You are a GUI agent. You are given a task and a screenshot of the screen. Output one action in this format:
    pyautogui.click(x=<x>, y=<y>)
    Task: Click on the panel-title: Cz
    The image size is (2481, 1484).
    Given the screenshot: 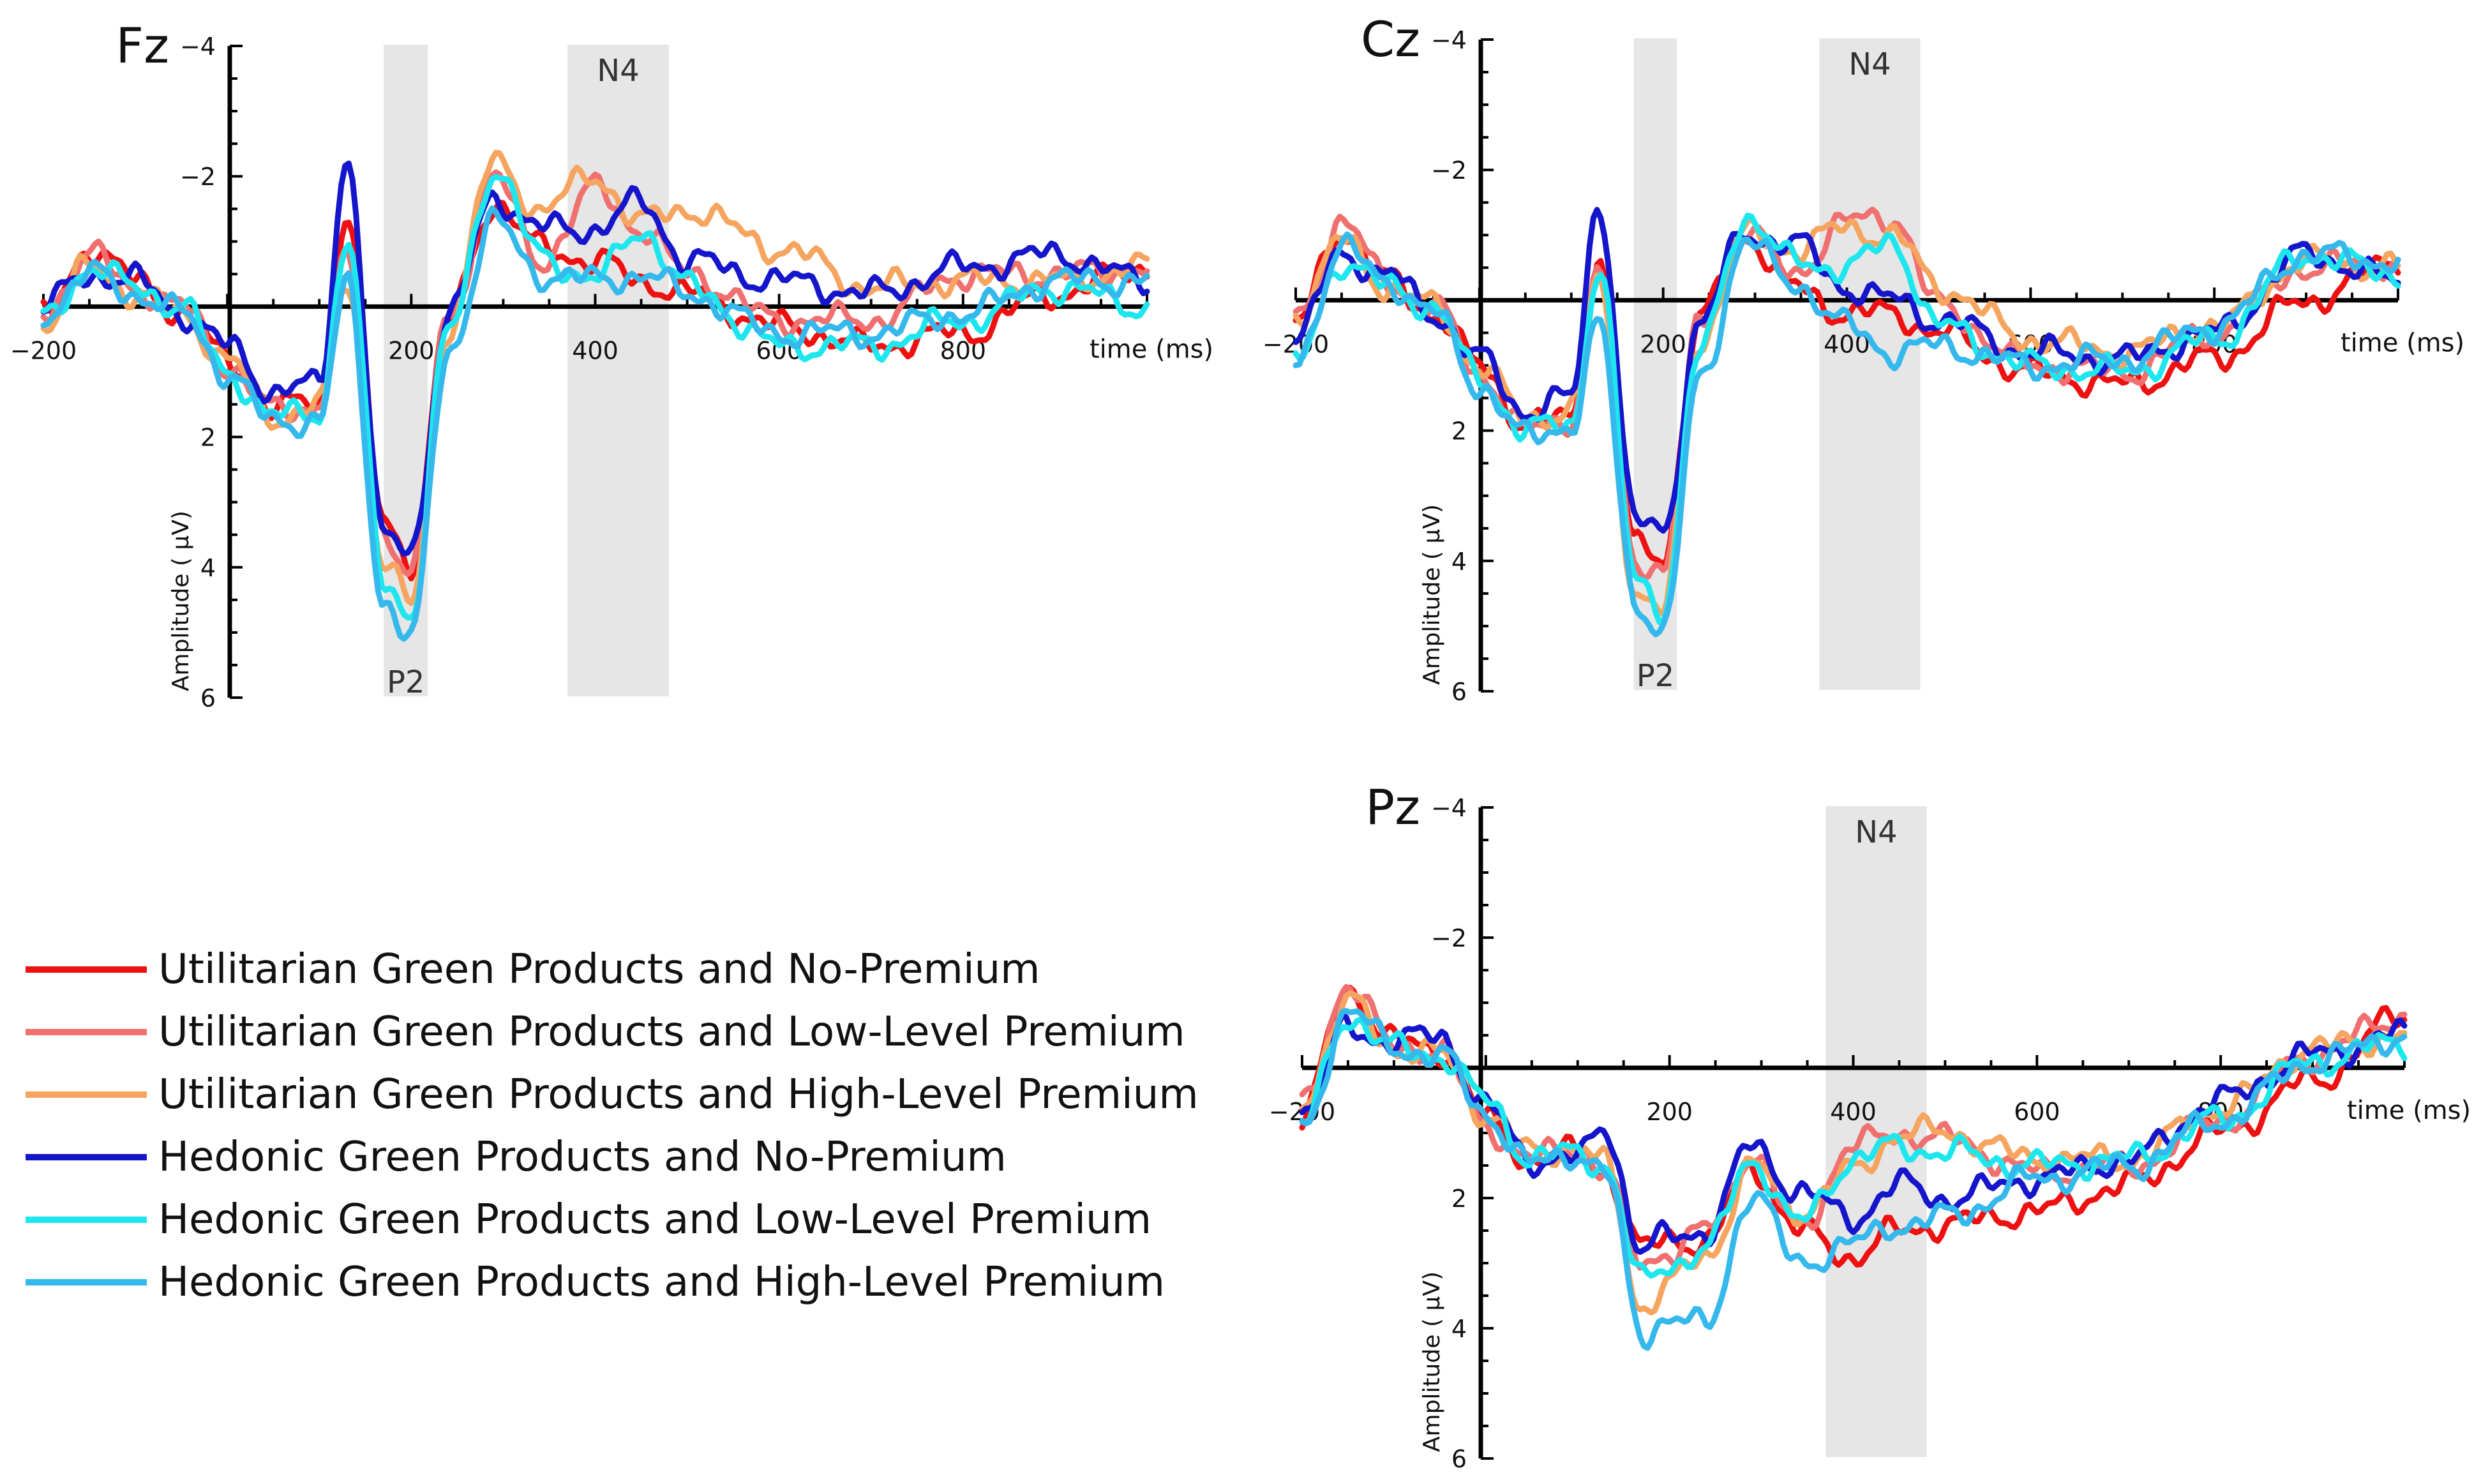 What is the action you would take?
    pyautogui.click(x=1390, y=39)
    